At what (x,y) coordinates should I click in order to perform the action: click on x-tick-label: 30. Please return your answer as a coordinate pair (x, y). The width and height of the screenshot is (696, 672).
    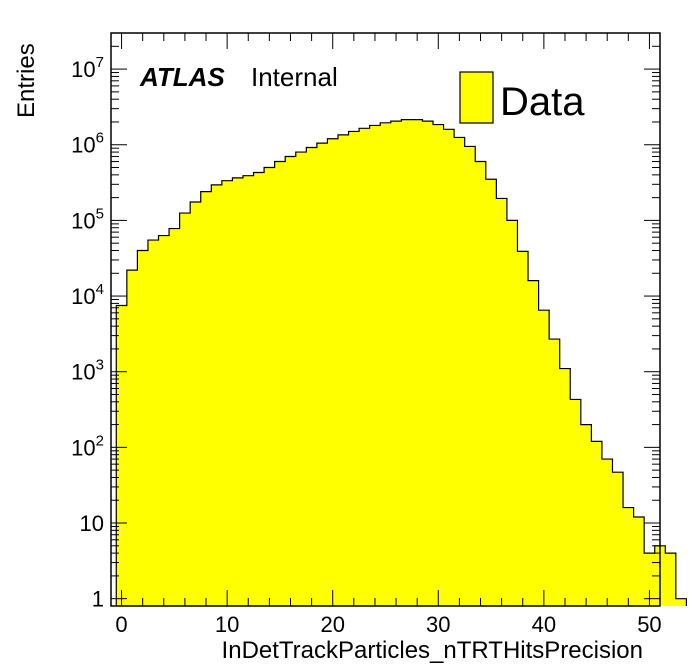
    Looking at the image, I should click on (438, 624).